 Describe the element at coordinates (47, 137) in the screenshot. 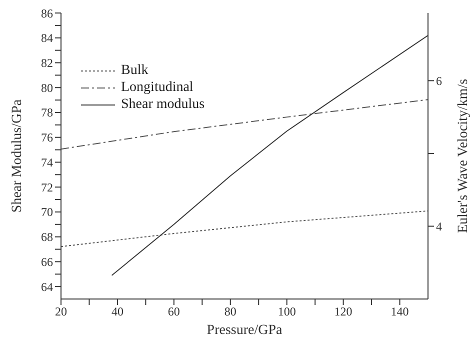

I see `y-tick-label: 76` at that location.